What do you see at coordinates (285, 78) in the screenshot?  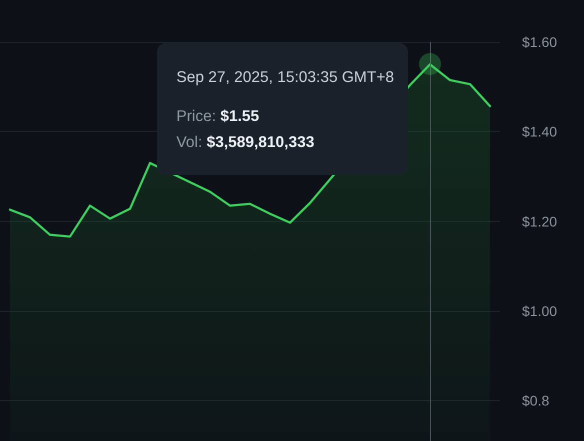 I see `annotation: Sep 27, 2025, 15:03:35 GMT+8` at bounding box center [285, 78].